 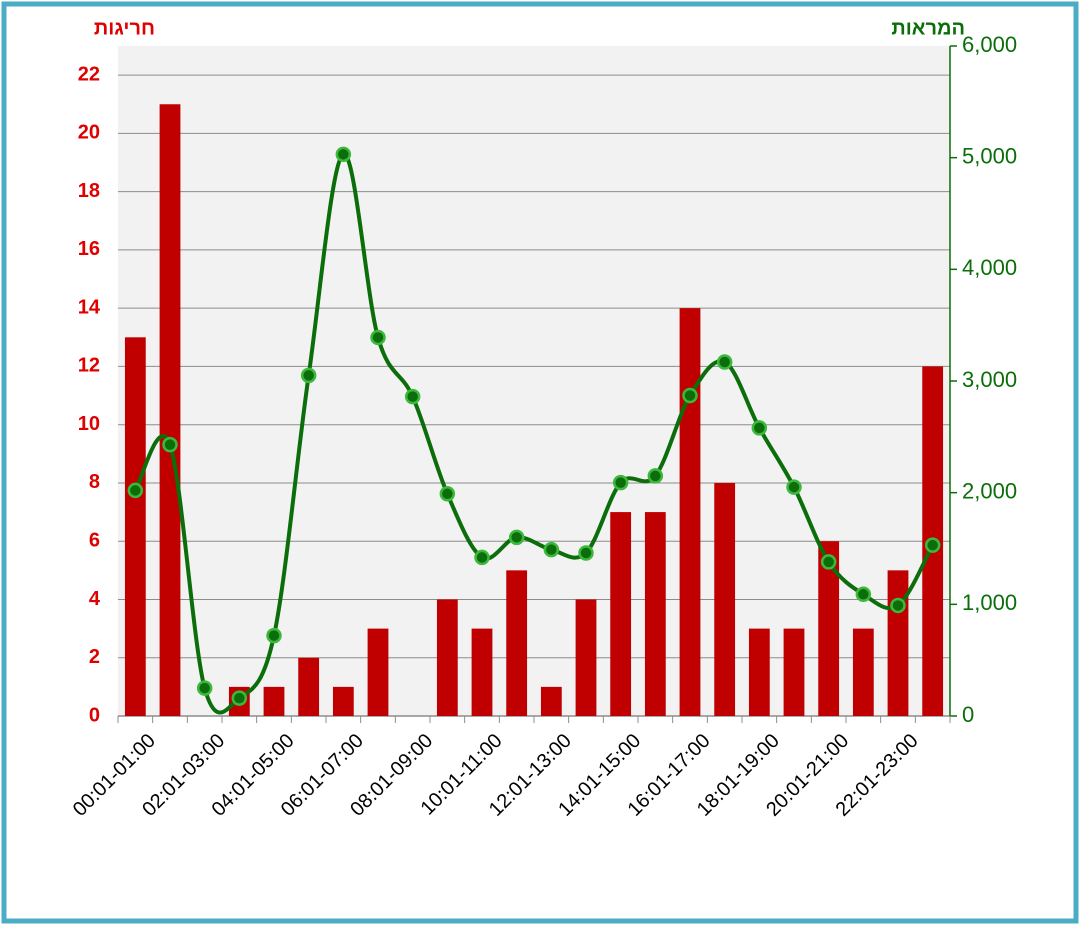 I want to click on y-tick-label: 0, so click(x=94, y=715).